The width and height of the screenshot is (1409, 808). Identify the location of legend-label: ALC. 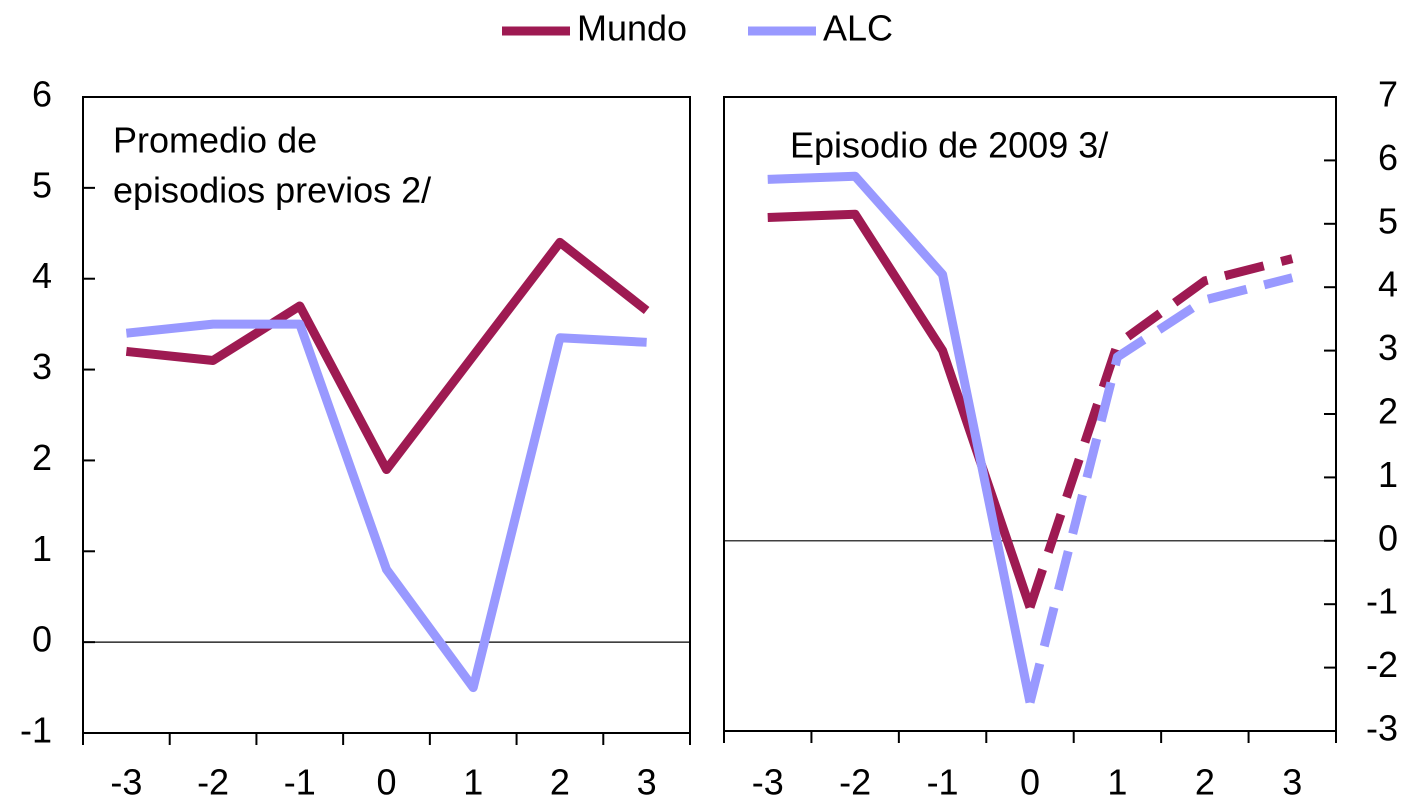
(858, 28).